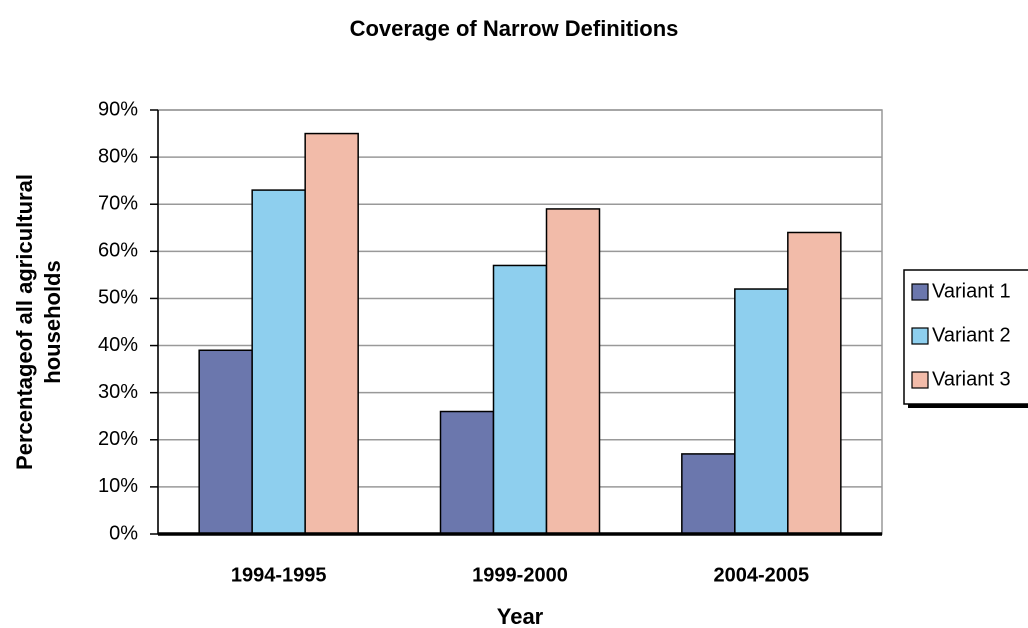 This screenshot has height=628, width=1028. Describe the element at coordinates (971, 379) in the screenshot. I see `legend-label: Variant 3` at that location.